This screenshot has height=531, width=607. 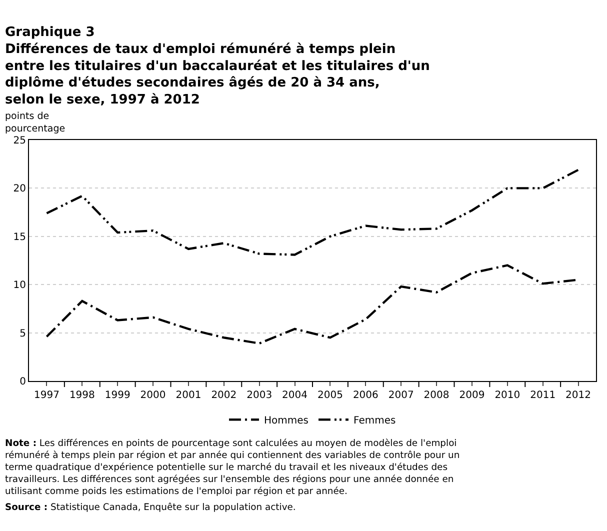 I want to click on x-tick-label: 2000, so click(x=153, y=395).